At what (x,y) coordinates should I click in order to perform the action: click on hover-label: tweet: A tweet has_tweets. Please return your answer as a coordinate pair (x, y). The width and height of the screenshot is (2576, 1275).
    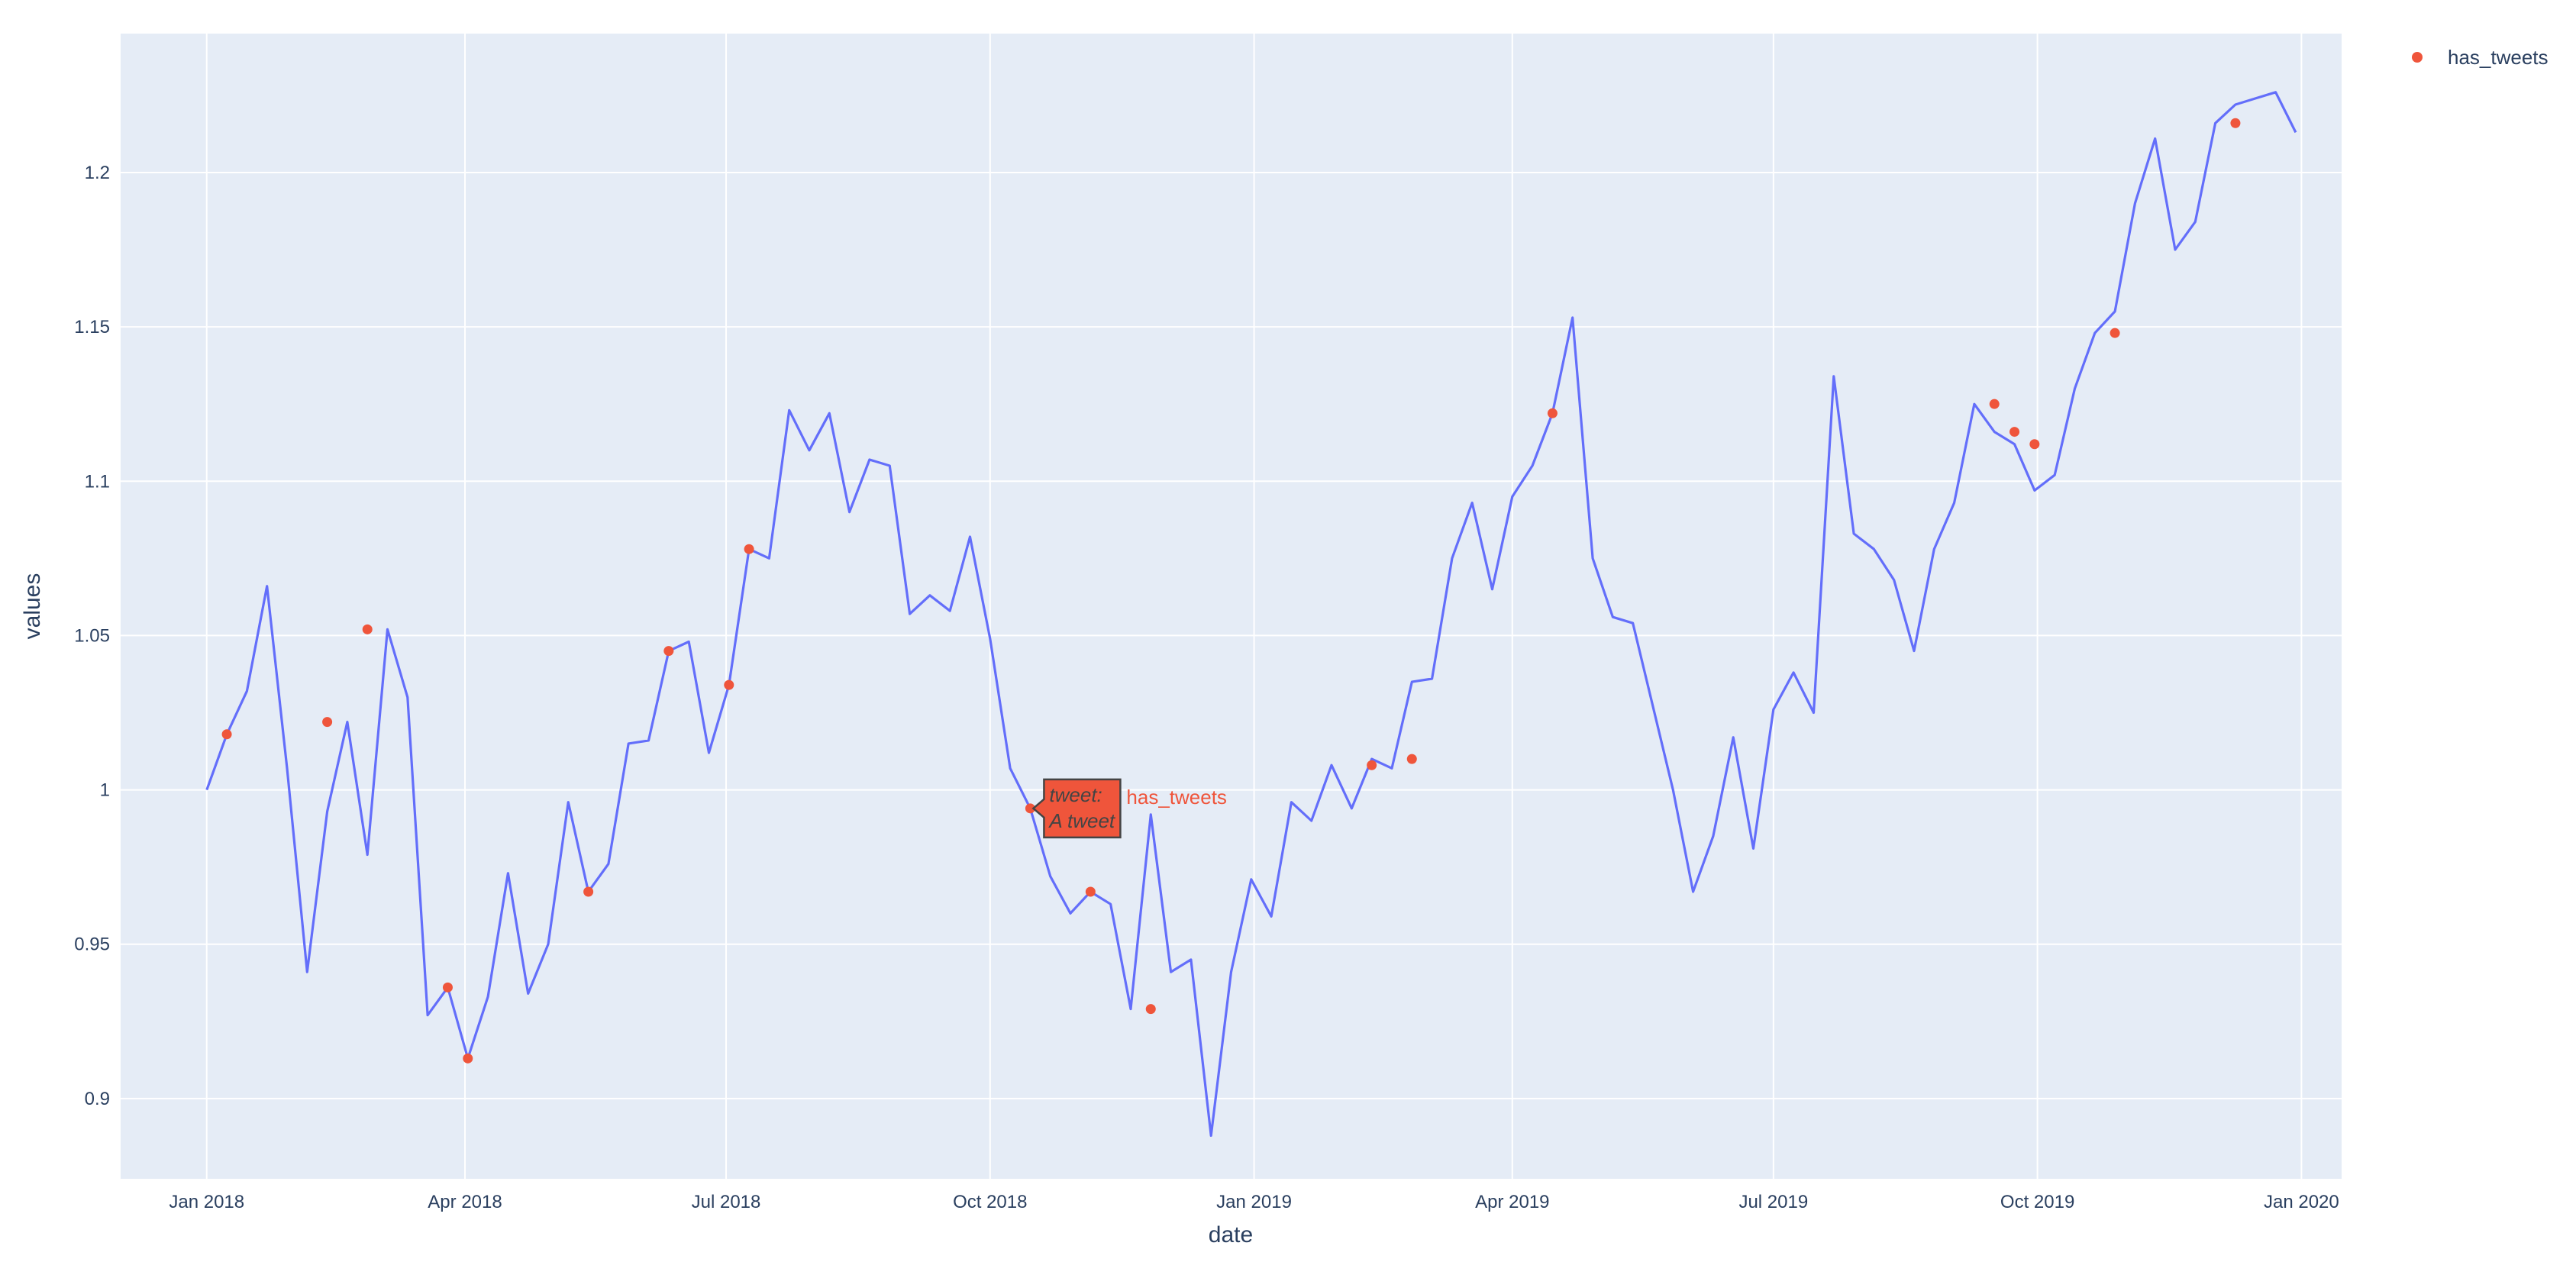
    Looking at the image, I should click on (1129, 808).